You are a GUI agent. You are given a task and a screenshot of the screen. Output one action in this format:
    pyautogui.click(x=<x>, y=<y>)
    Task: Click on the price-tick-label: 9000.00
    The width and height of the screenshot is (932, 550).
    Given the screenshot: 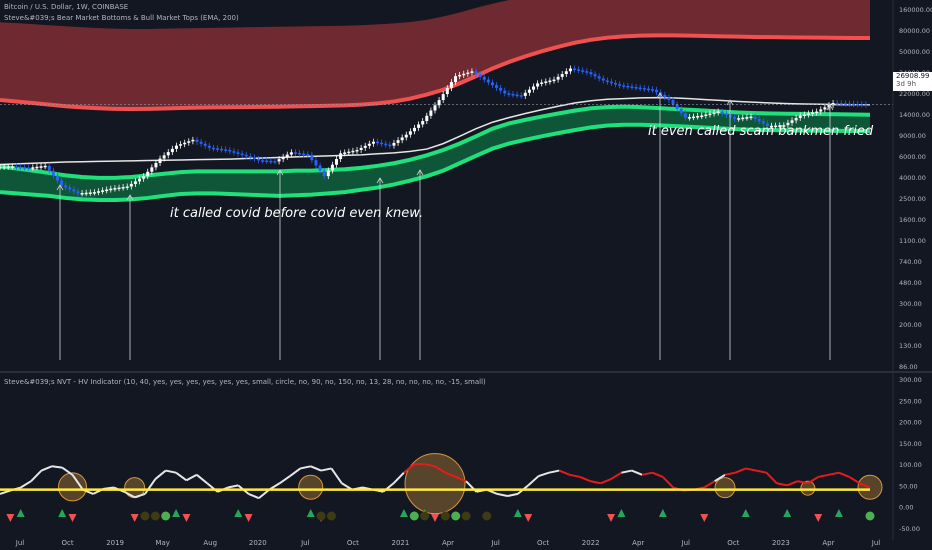 What is the action you would take?
    pyautogui.click(x=912, y=136)
    